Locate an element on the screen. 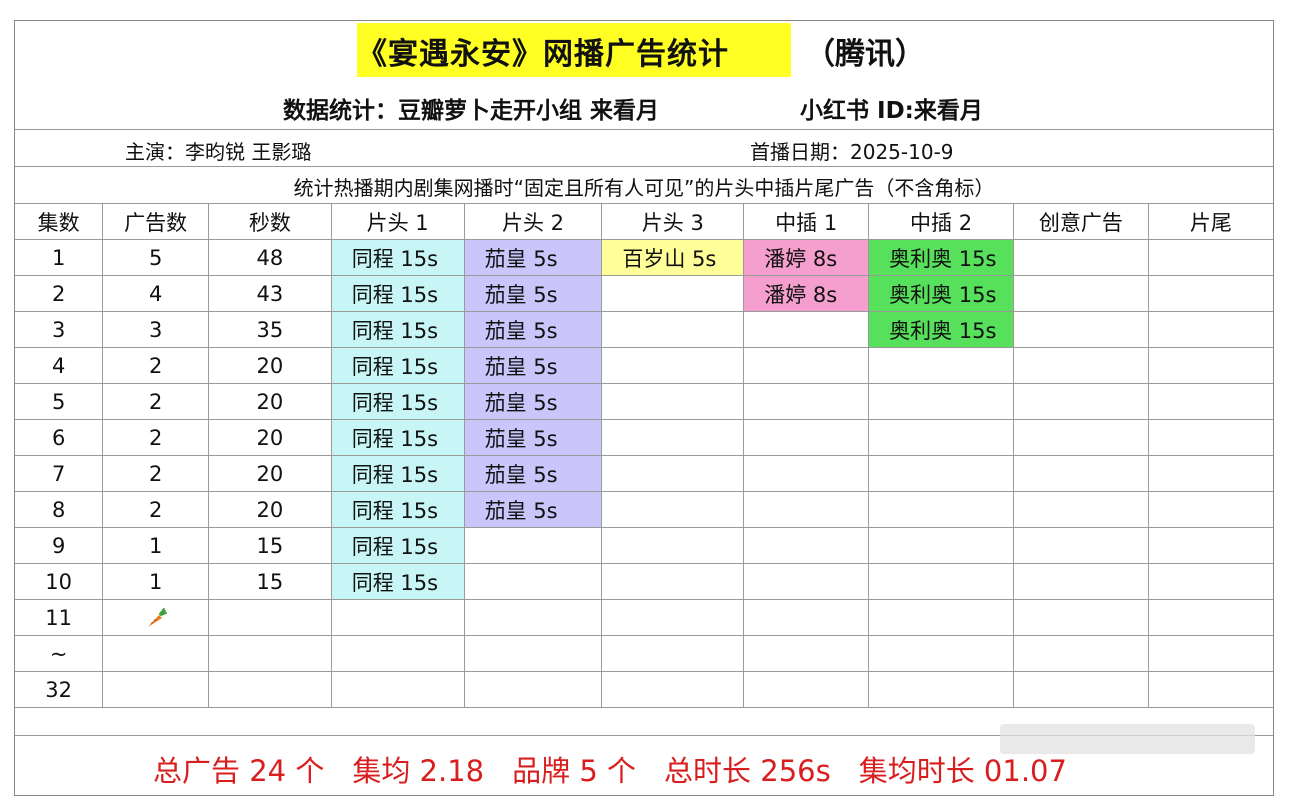 The height and width of the screenshot is (799, 1290). table-row: 7 2 20 同程 15s 茄皇 5s is located at coordinates (644, 473).